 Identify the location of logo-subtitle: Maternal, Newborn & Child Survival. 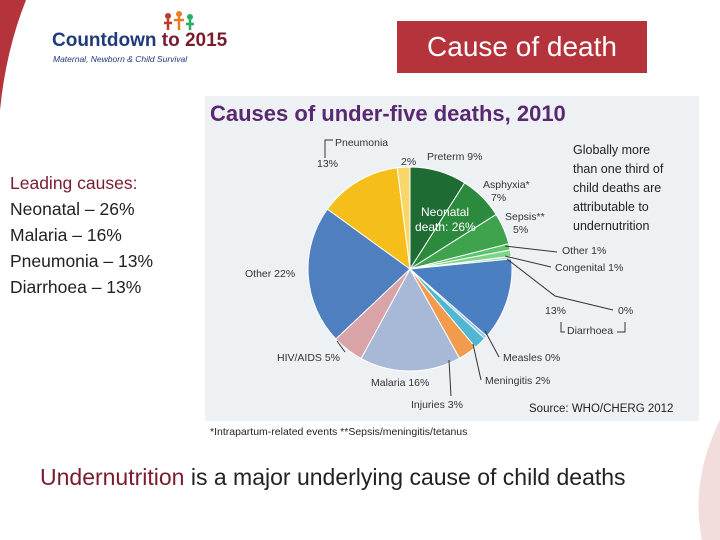
(120, 59).